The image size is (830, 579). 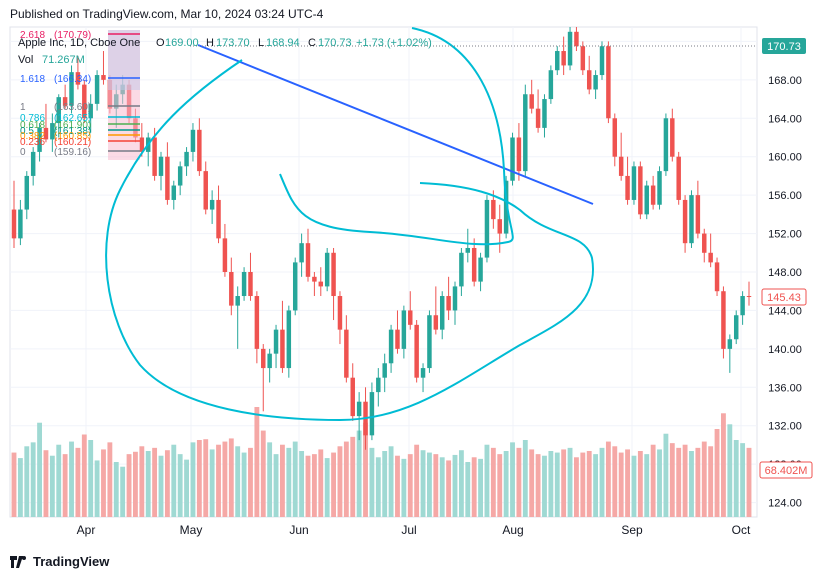 What do you see at coordinates (785, 504) in the screenshot?
I see `y-tick-label: 124.00` at bounding box center [785, 504].